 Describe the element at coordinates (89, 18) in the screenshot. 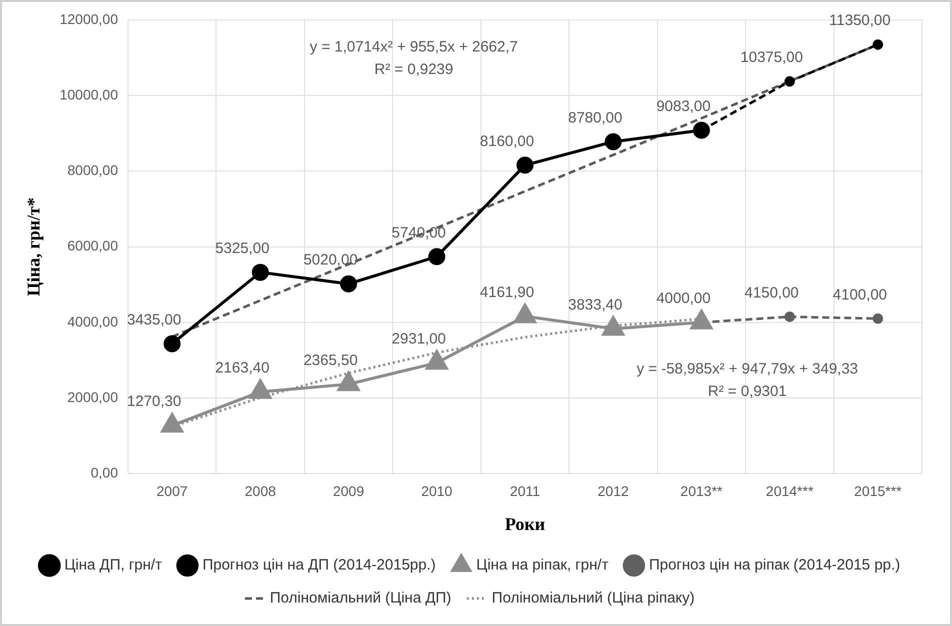

I see `y-tick-label: 12000,00` at that location.